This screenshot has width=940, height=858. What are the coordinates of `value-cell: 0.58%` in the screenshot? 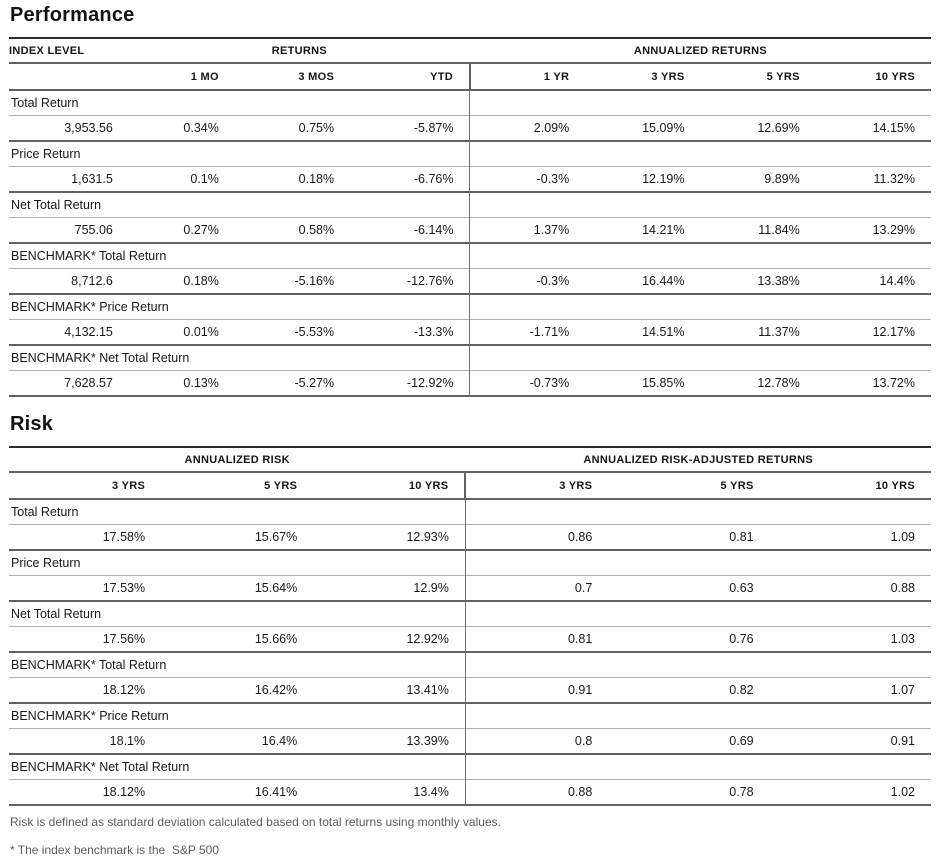 It's located at (316, 230).